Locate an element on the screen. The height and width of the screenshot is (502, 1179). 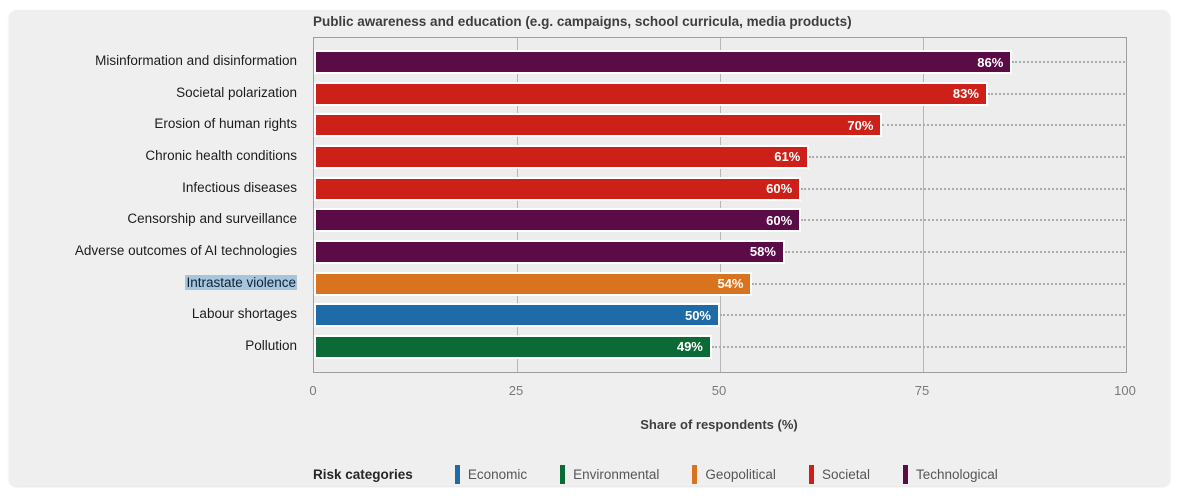
bar-row: 61% is located at coordinates (720, 156).